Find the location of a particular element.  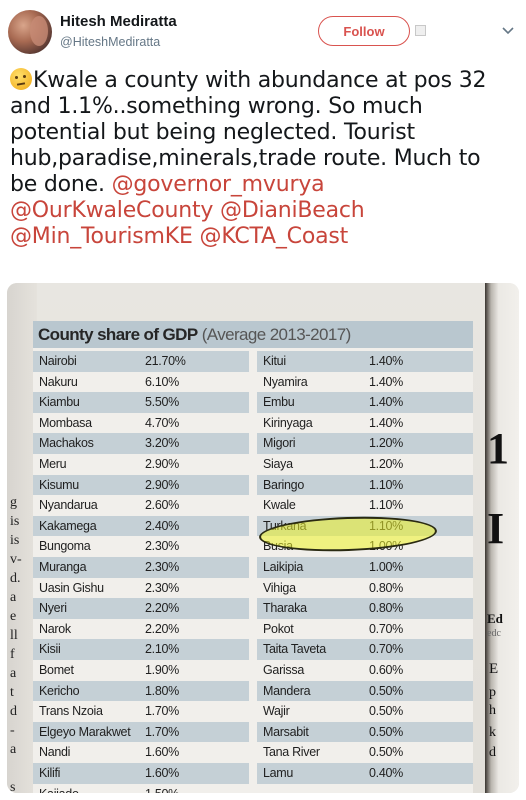

thinking-face-icon is located at coordinates (21, 79).